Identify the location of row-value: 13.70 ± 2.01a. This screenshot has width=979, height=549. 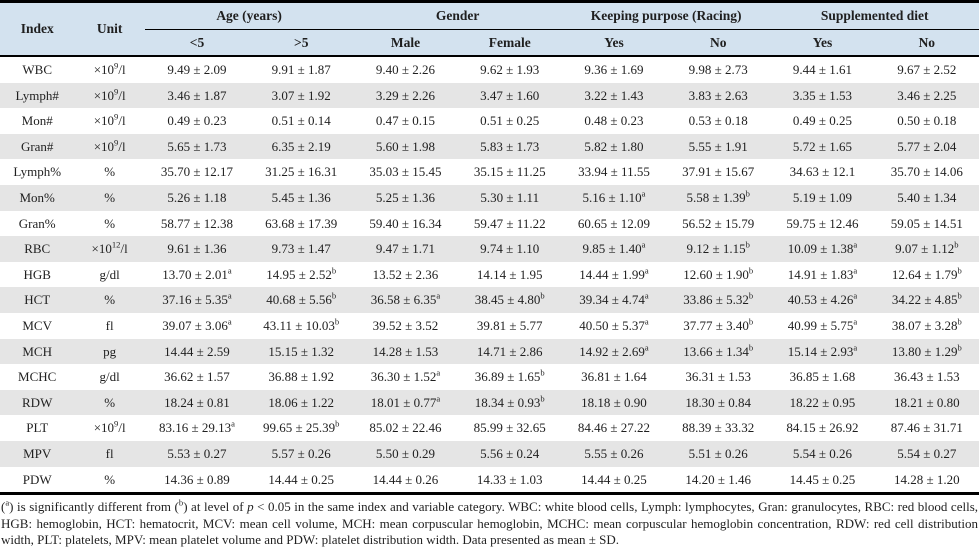
(197, 273).